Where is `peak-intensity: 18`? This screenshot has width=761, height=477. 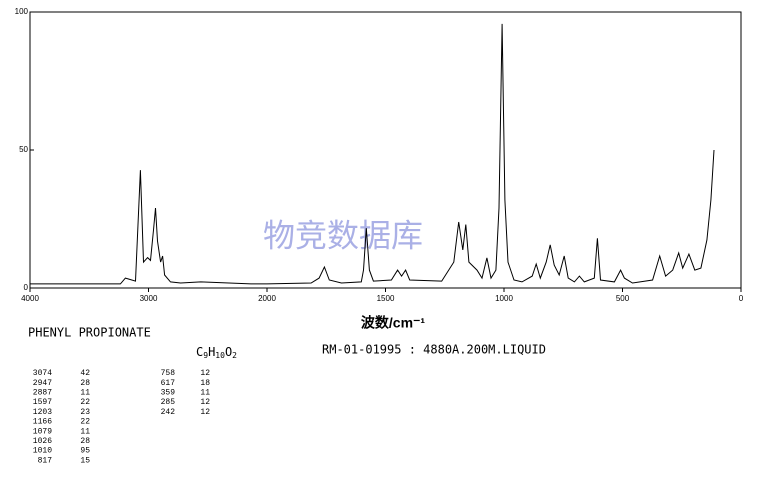
peak-intensity: 18 is located at coordinates (205, 383).